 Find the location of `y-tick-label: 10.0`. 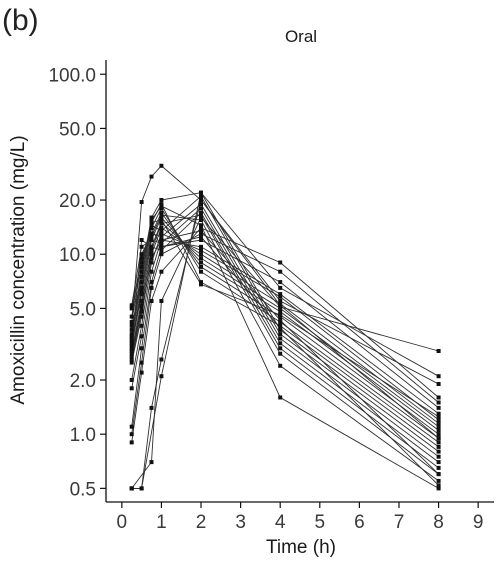

y-tick-label: 10.0 is located at coordinates (77, 255).